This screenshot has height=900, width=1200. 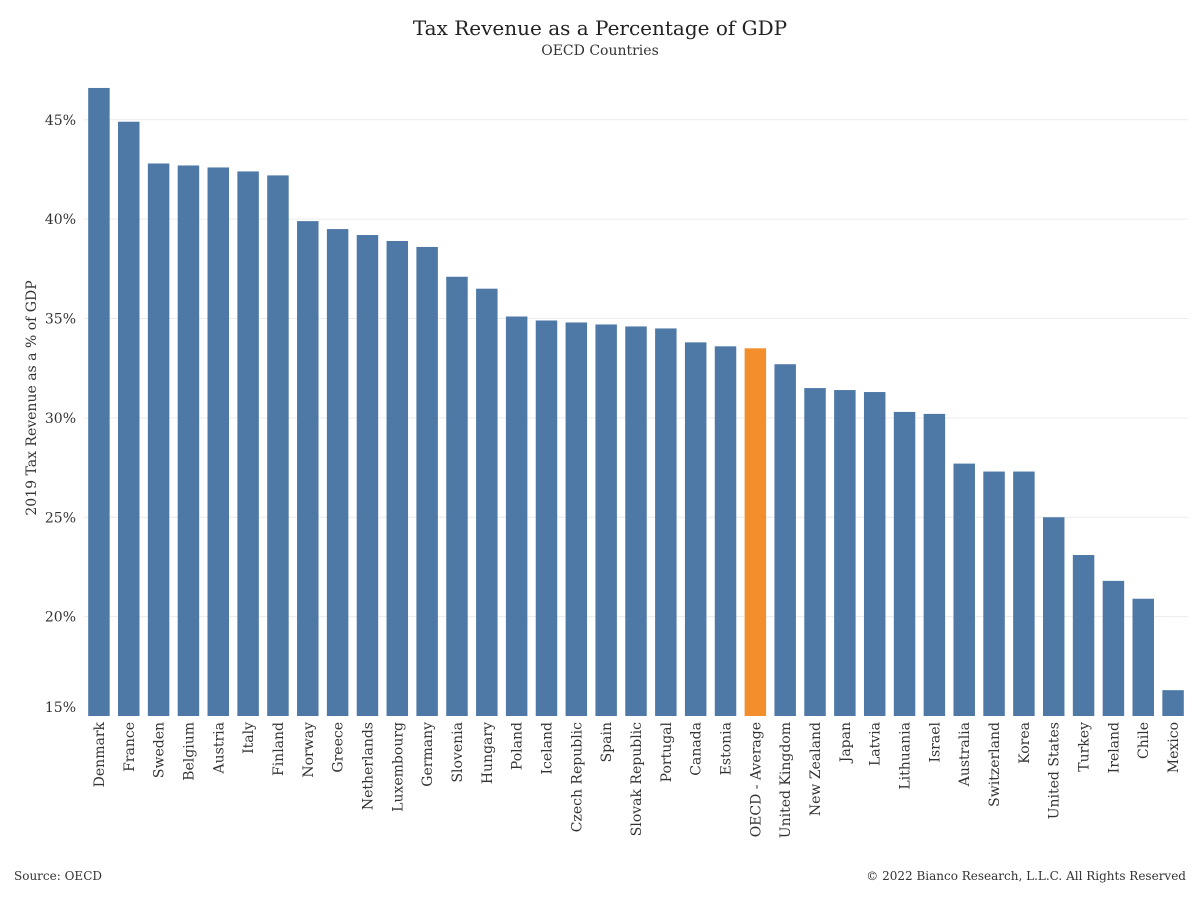 What do you see at coordinates (1143, 657) in the screenshot?
I see `bar-chile` at bounding box center [1143, 657].